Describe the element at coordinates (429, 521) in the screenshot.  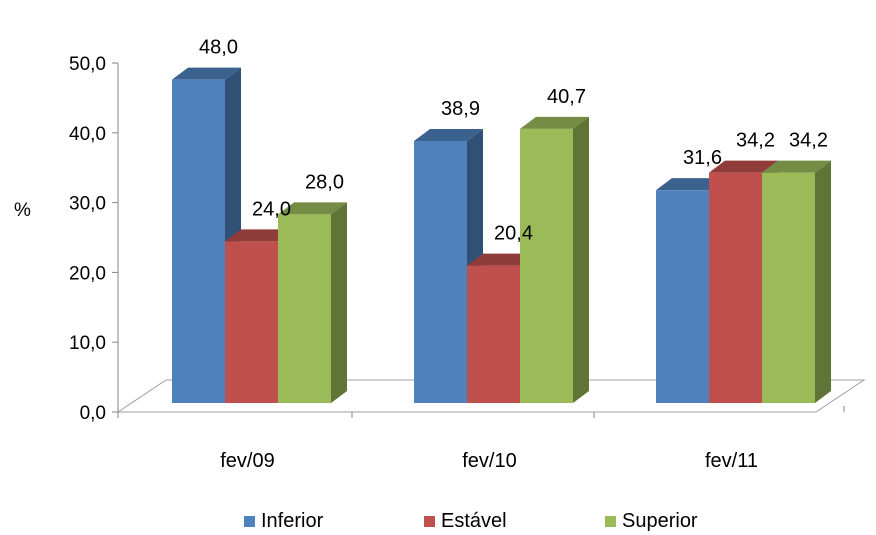
I see `legend-swatch-estavel` at that location.